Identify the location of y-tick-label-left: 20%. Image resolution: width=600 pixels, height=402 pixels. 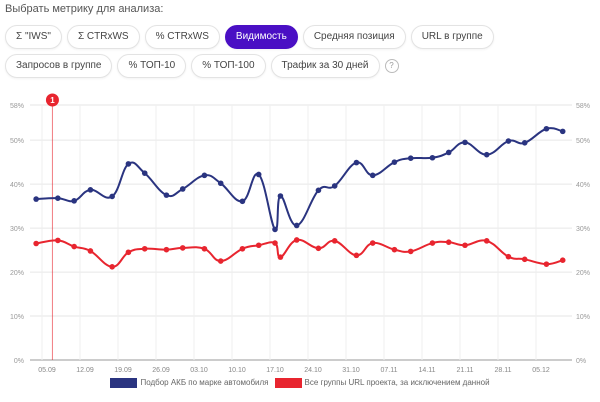
(17, 273).